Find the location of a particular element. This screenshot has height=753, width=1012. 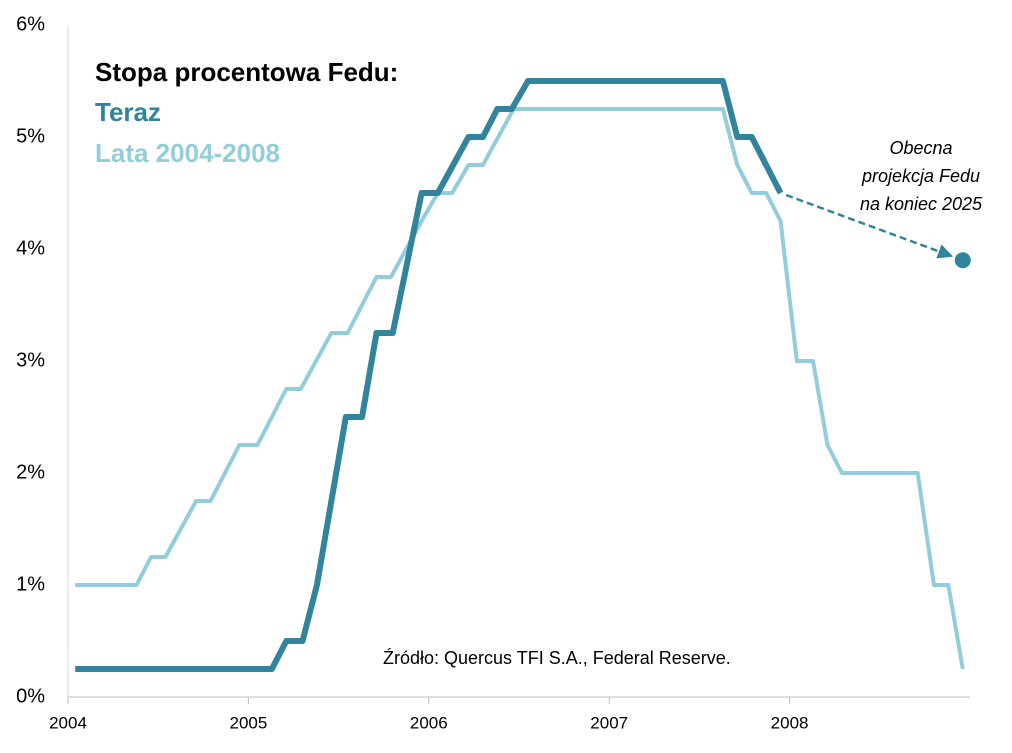

y-tick-label: 6% is located at coordinates (30, 24).